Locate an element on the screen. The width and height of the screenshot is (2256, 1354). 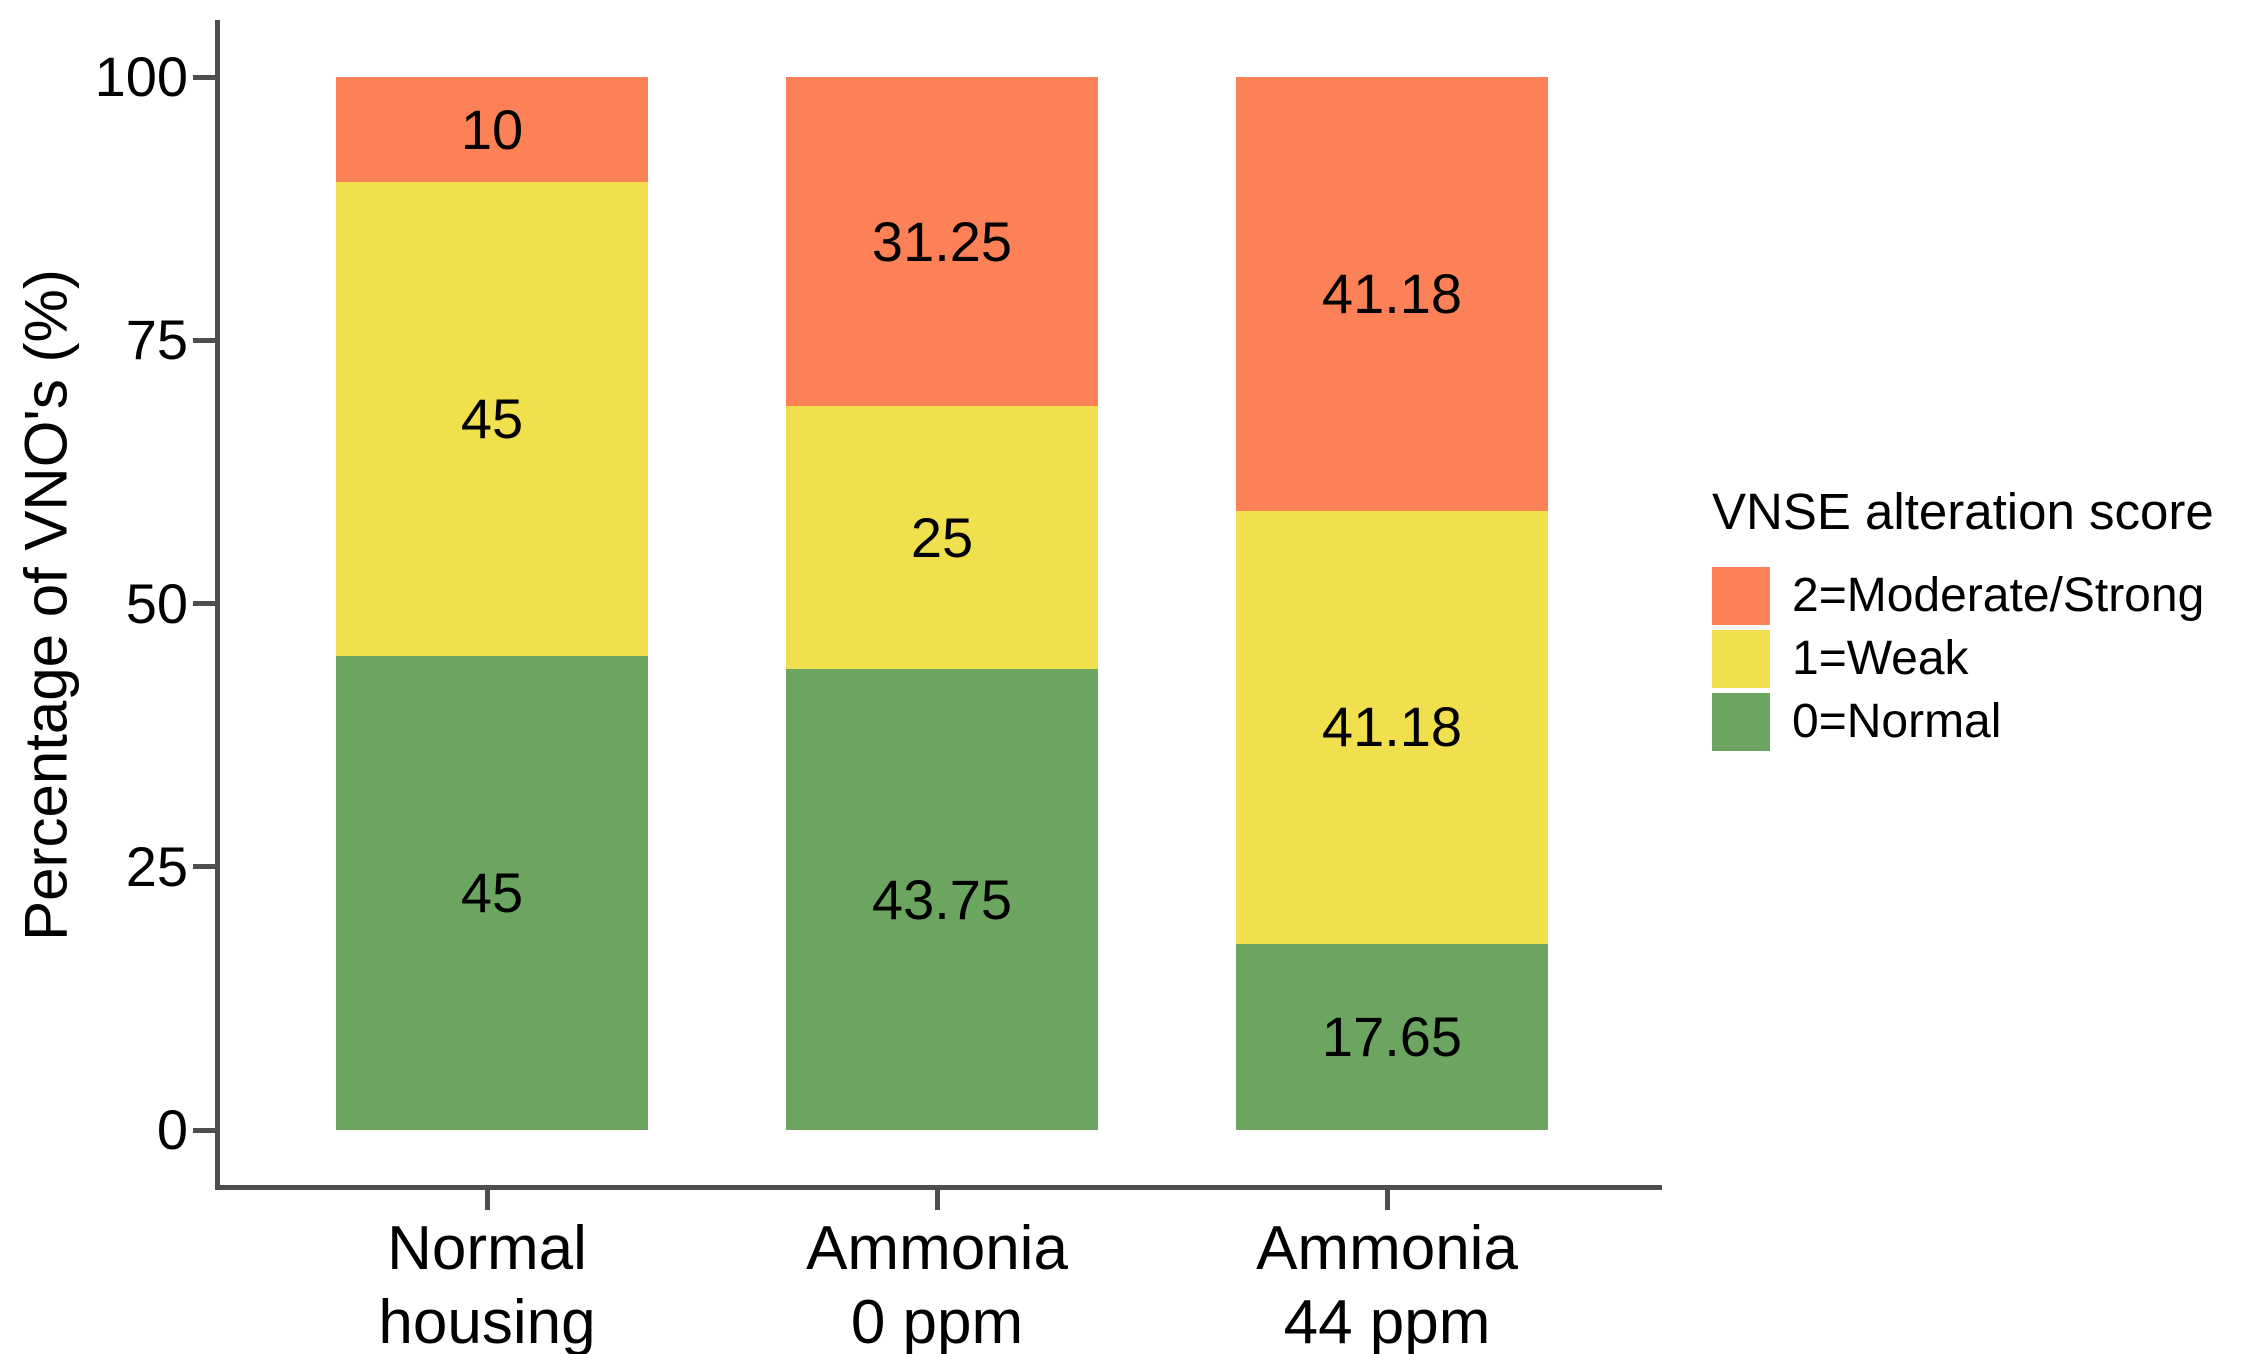
legend-items: 2=Moderate/Strong 1=Weak 0=Normal is located at coordinates (1963, 659).